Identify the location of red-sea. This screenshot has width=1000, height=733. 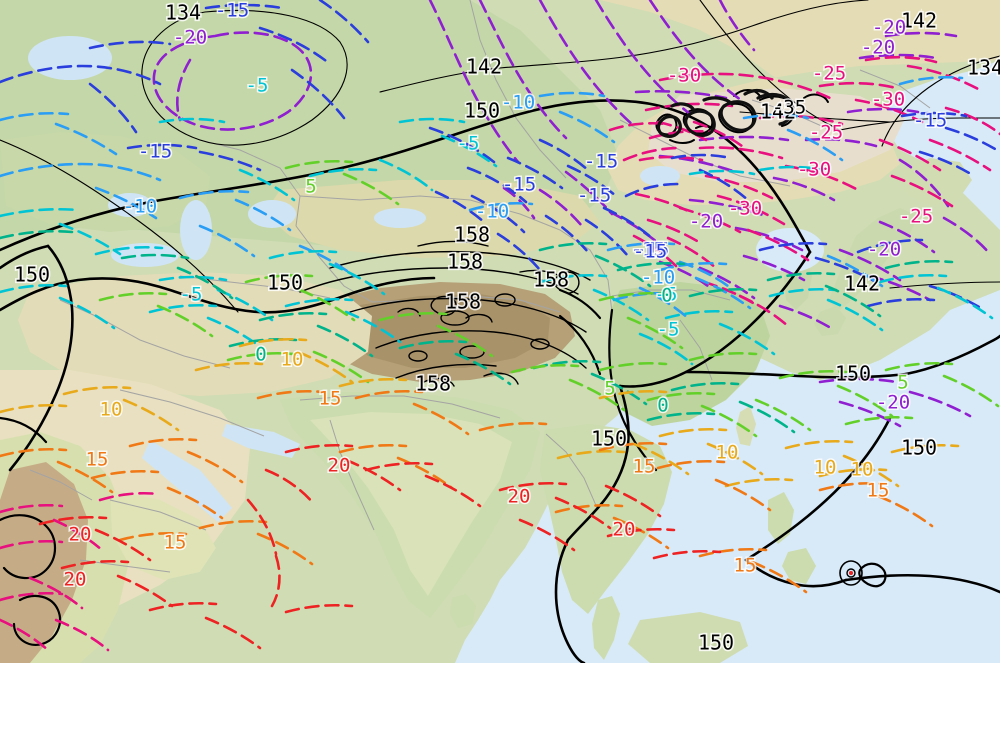
(187, 481).